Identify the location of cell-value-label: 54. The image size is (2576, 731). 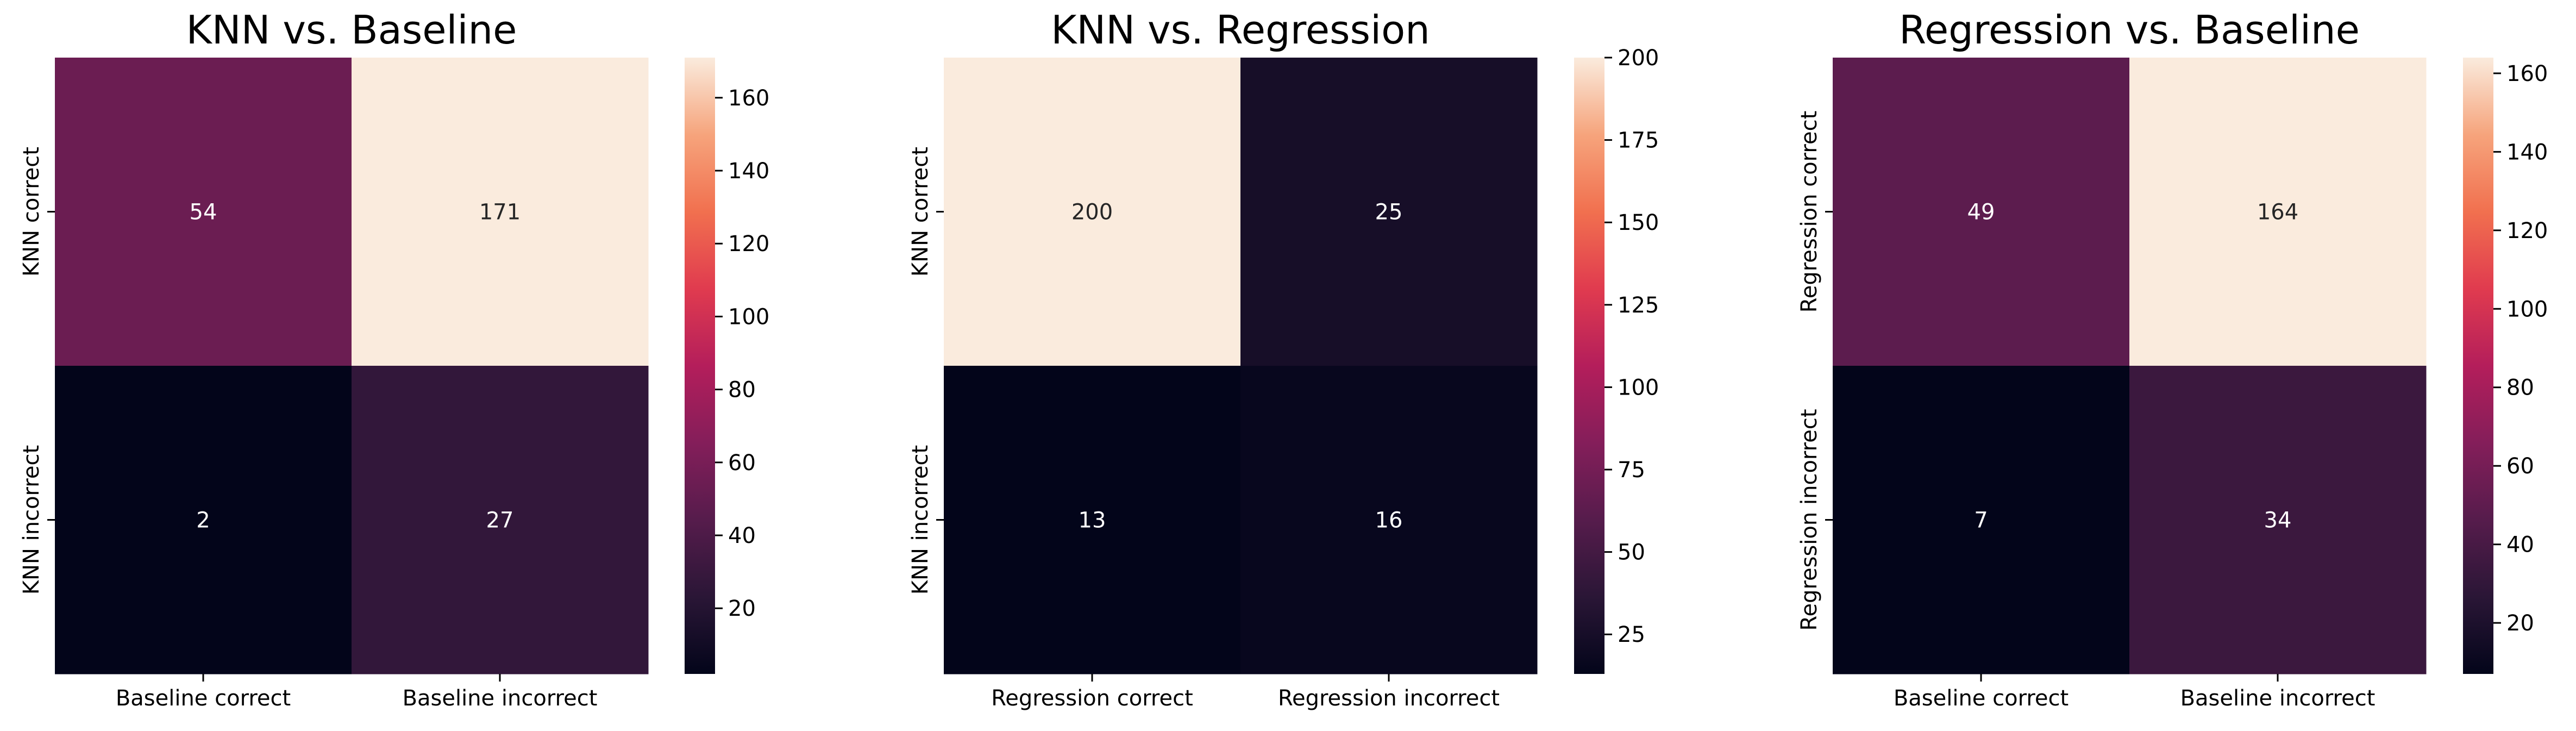
(203, 212).